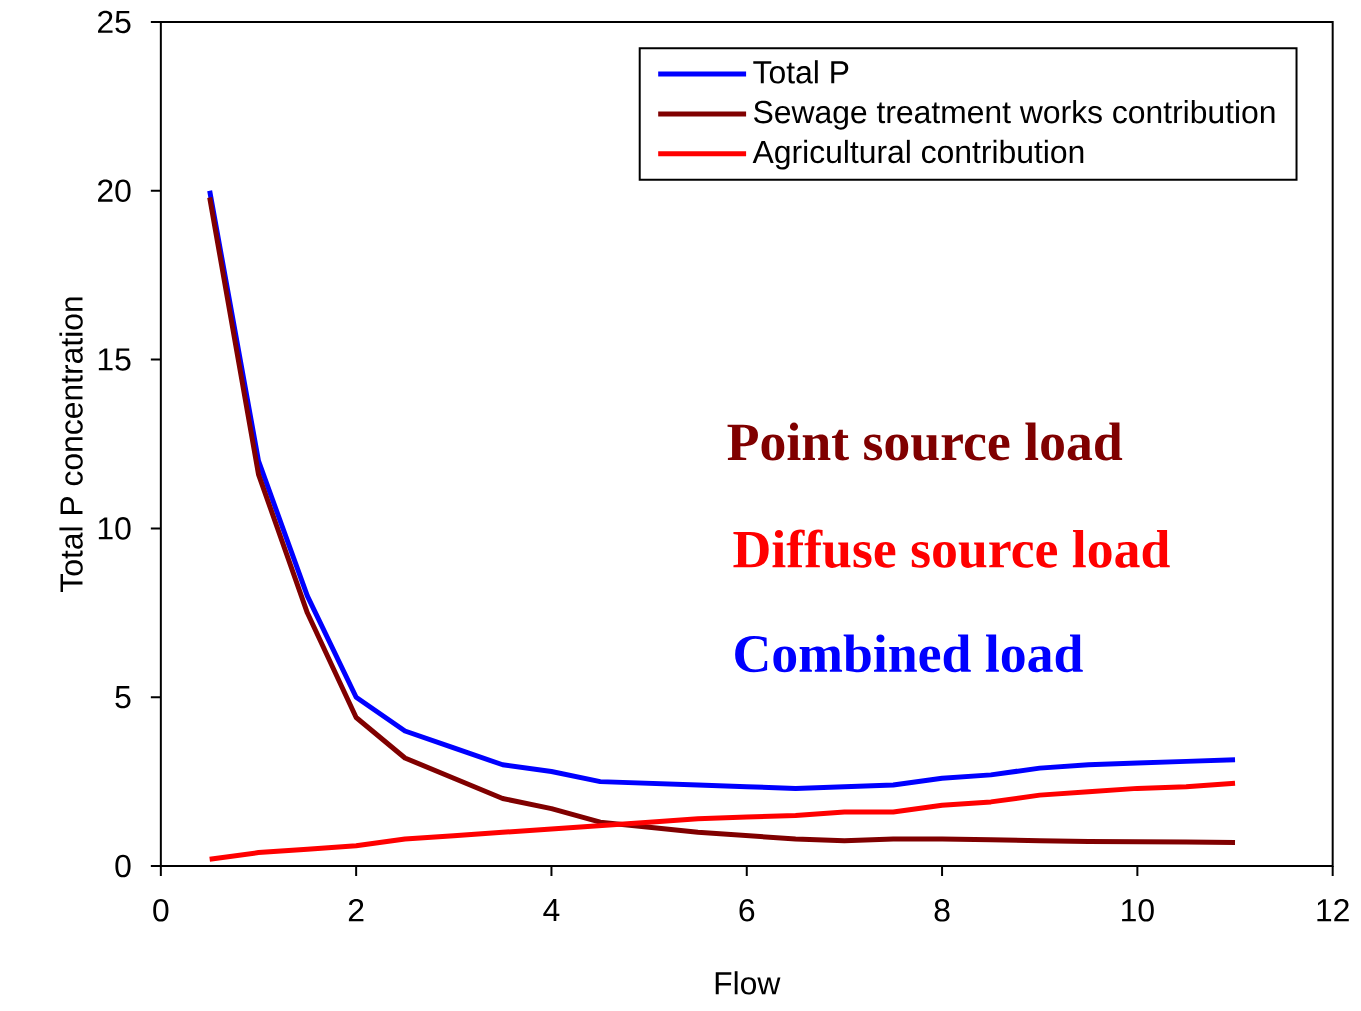 The image size is (1361, 1011). What do you see at coordinates (114, 22) in the screenshot?
I see `y-tick-label: 25` at bounding box center [114, 22].